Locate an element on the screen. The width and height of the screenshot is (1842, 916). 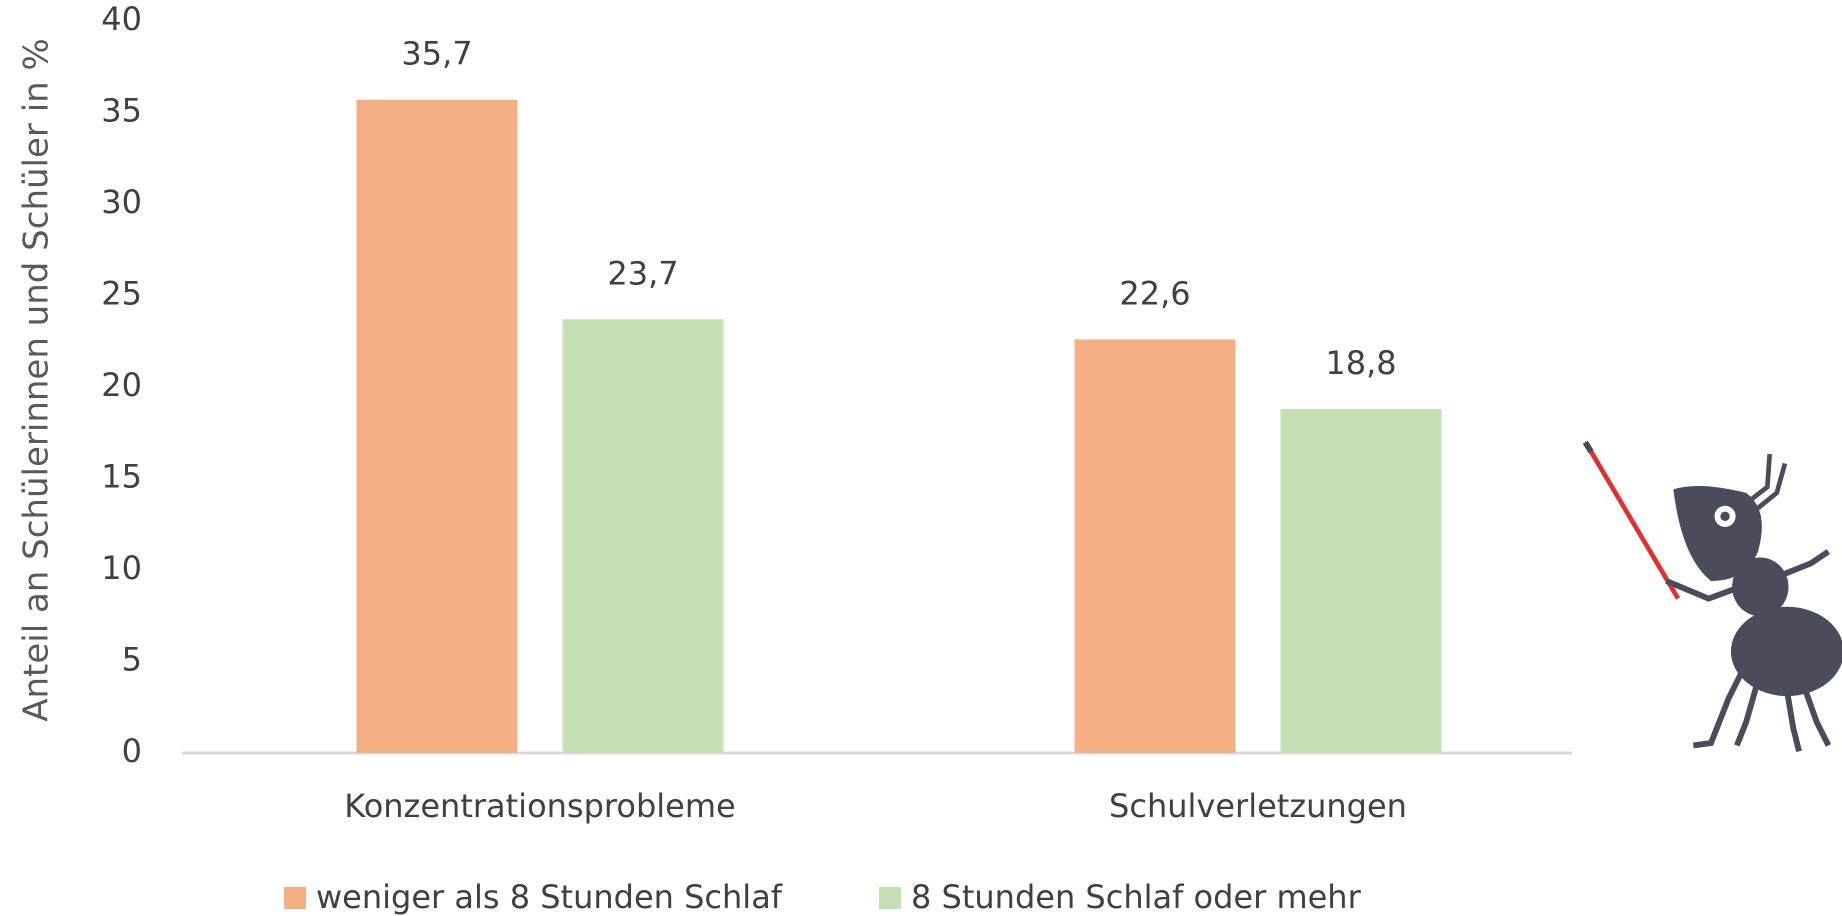
y-tick-label: 15 is located at coordinates (121, 477).